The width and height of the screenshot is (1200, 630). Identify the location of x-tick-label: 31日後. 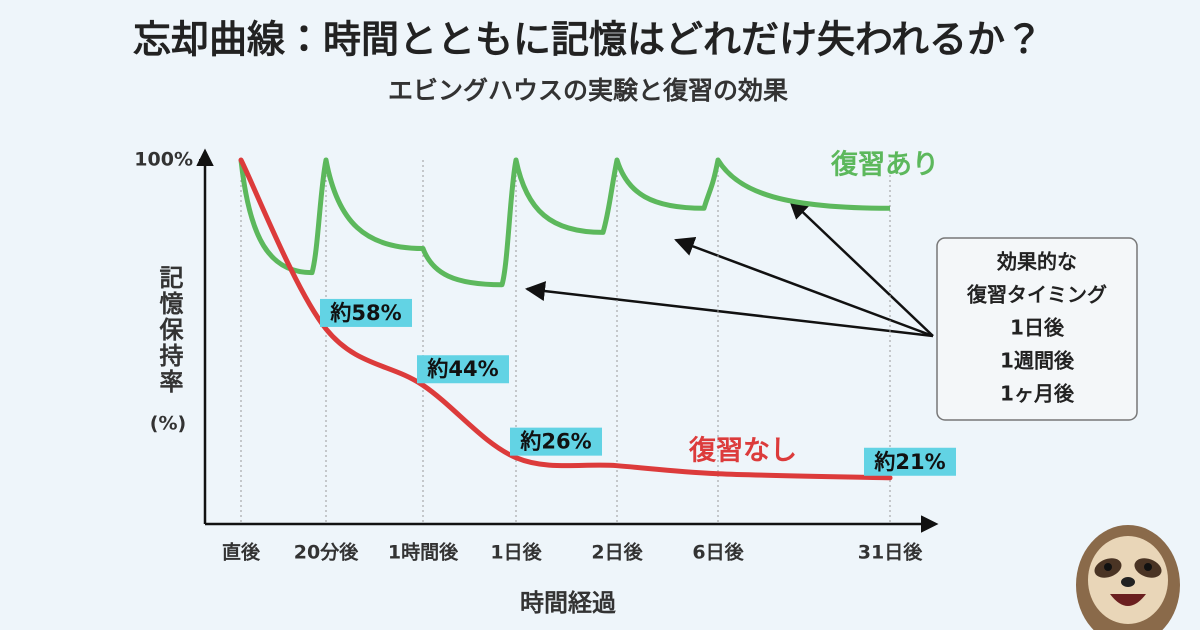
(890, 552).